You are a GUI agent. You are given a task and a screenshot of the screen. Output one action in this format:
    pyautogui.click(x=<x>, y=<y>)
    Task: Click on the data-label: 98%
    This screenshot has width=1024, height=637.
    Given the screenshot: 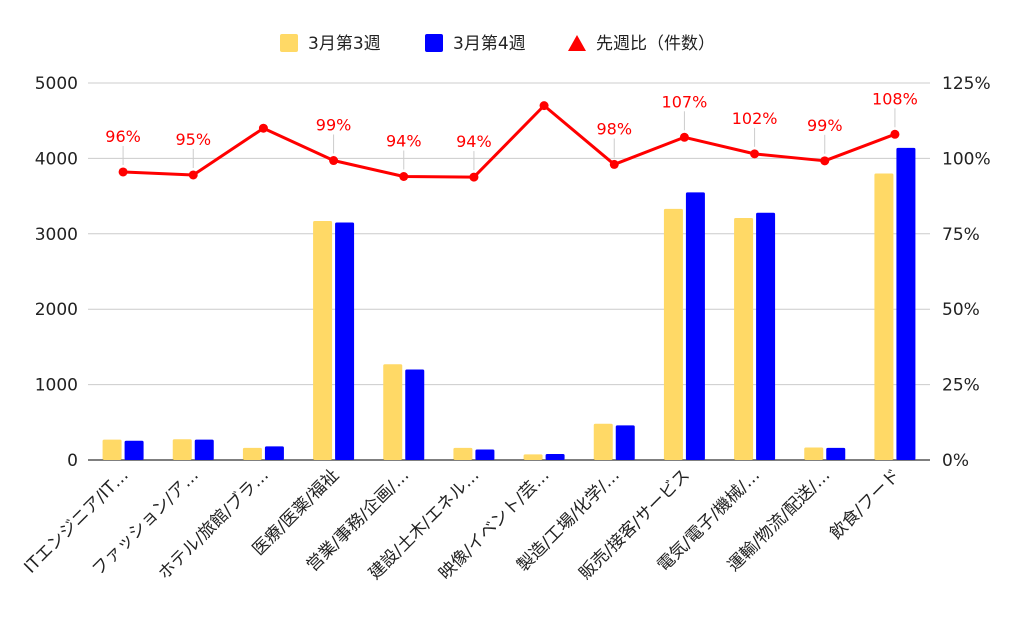 What is the action you would take?
    pyautogui.click(x=614, y=128)
    